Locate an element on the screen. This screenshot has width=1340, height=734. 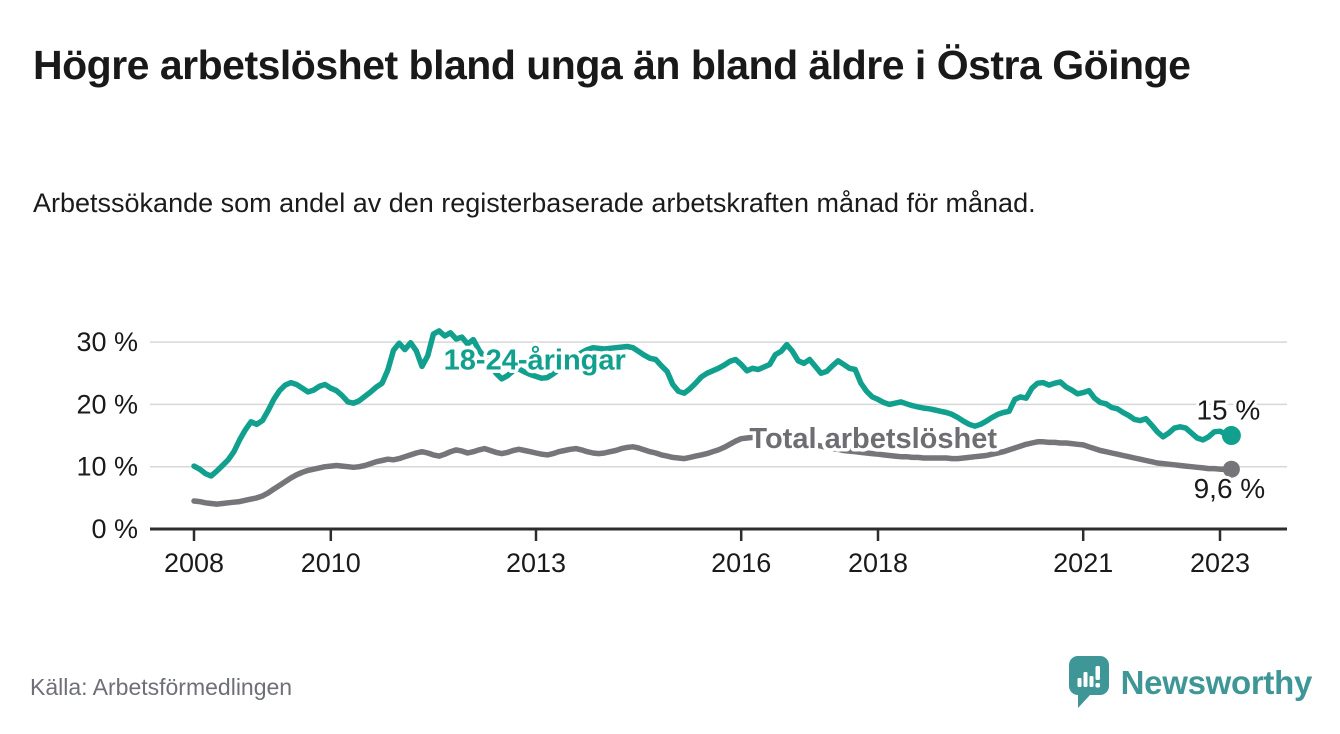
end-dot-youth is located at coordinates (1231, 436).